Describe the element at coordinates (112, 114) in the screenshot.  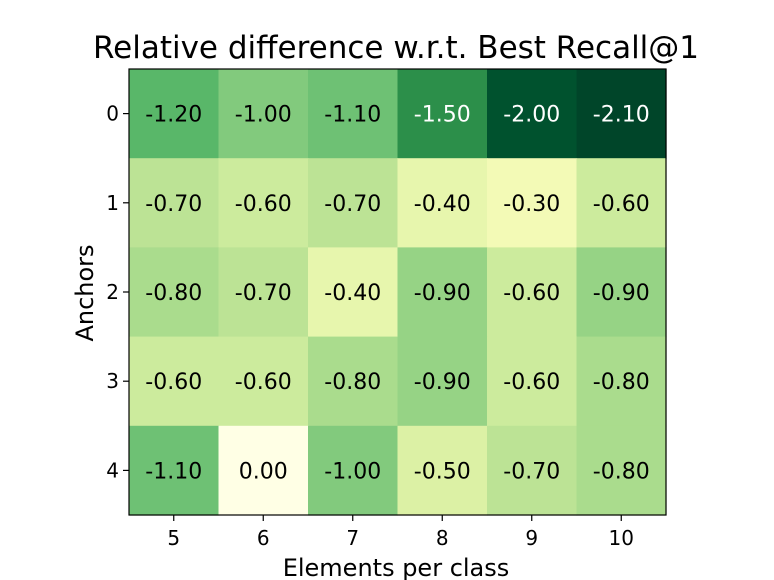
I see `y-tick-label: 0` at that location.